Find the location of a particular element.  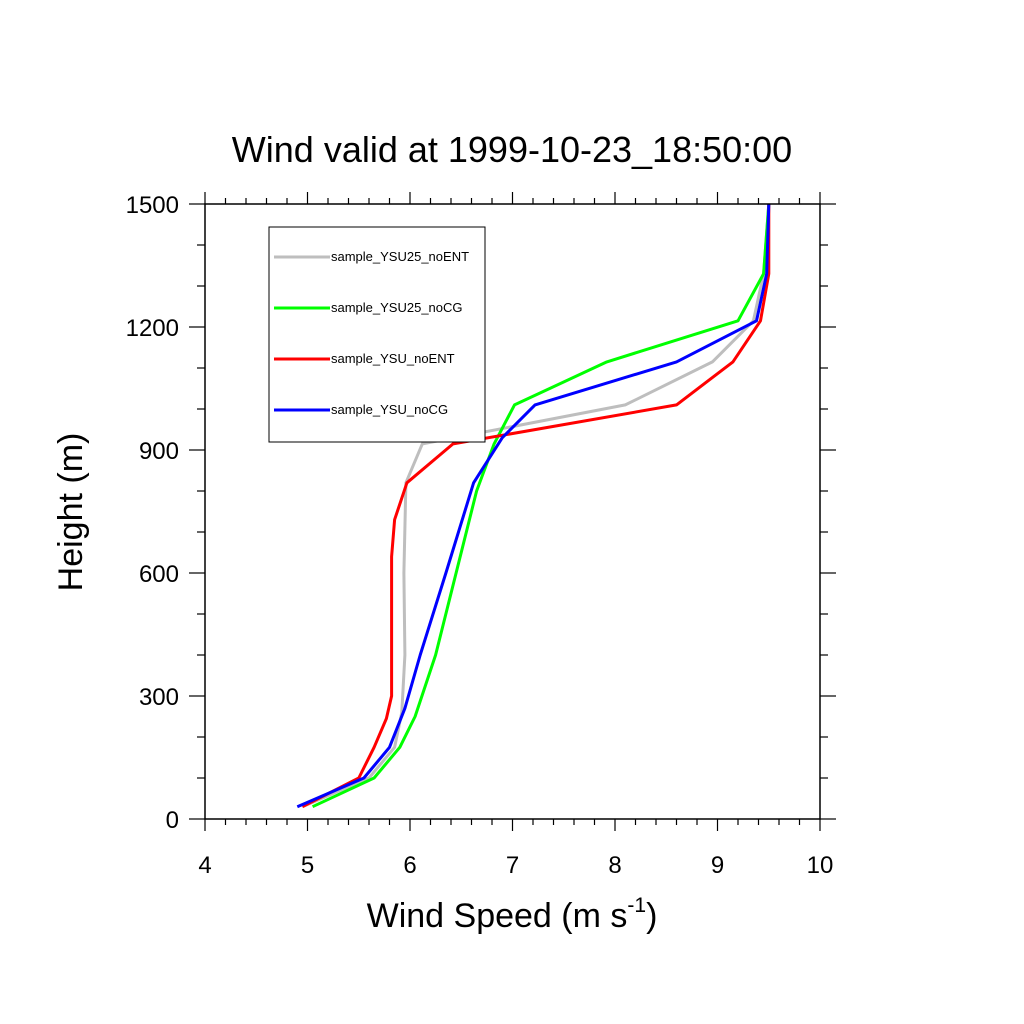

legend-label-1: sample_YSU25_noENT is located at coordinates (400, 256).